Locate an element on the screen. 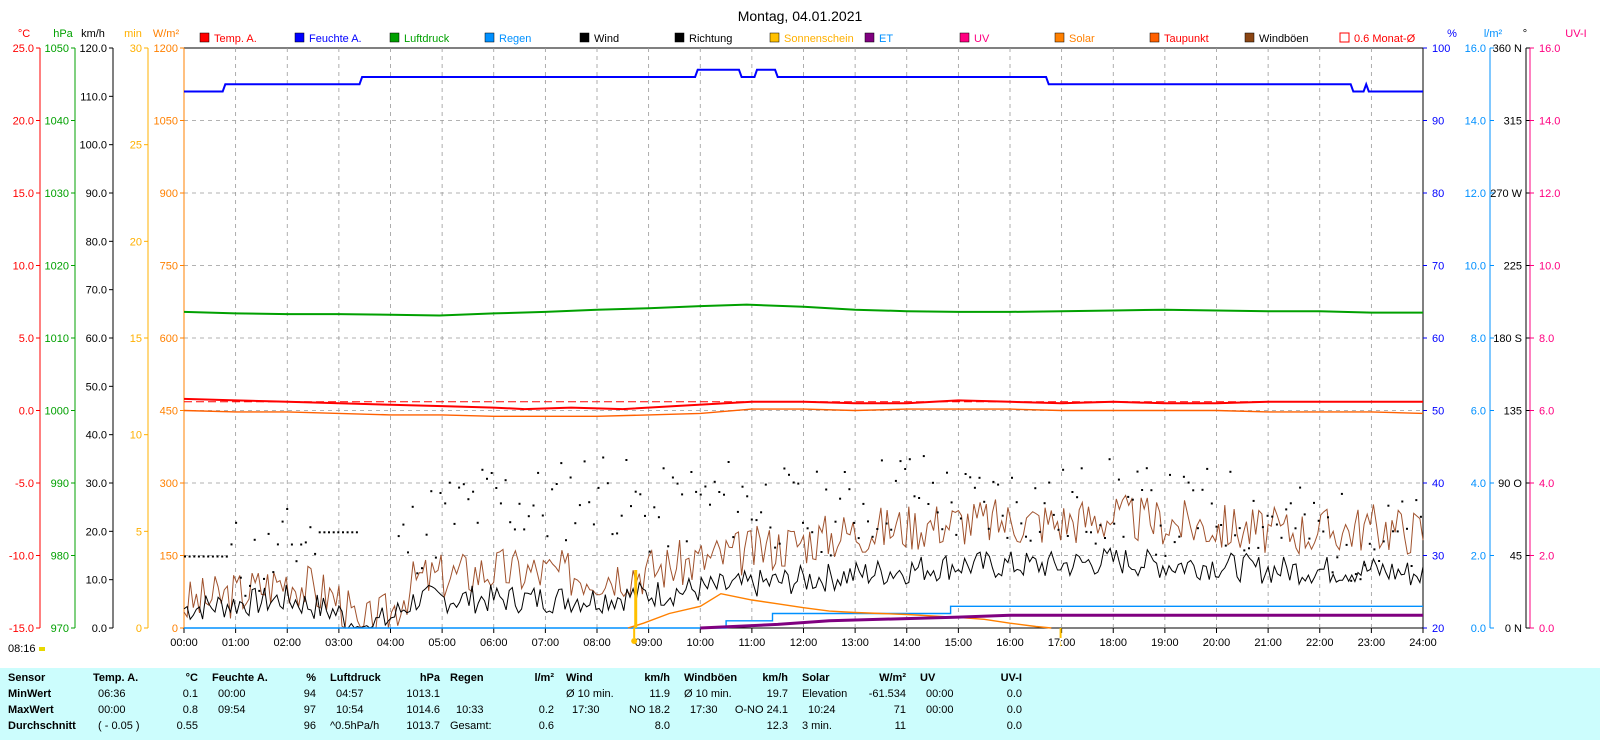 The height and width of the screenshot is (740, 1600). sunshine-tick-label: 30 is located at coordinates (136, 49).